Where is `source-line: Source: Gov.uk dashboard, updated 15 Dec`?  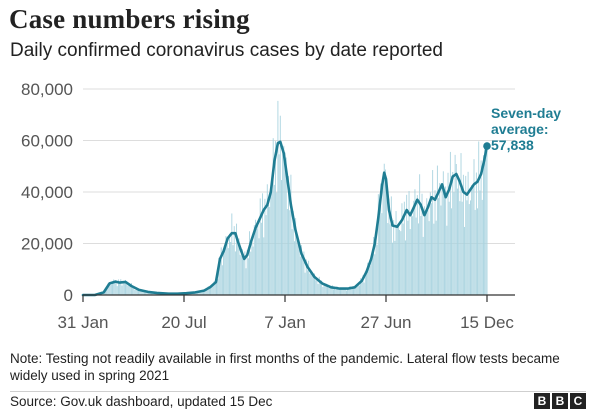
source-line: Source: Gov.uk dashboard, updated 15 Dec is located at coordinates (141, 401).